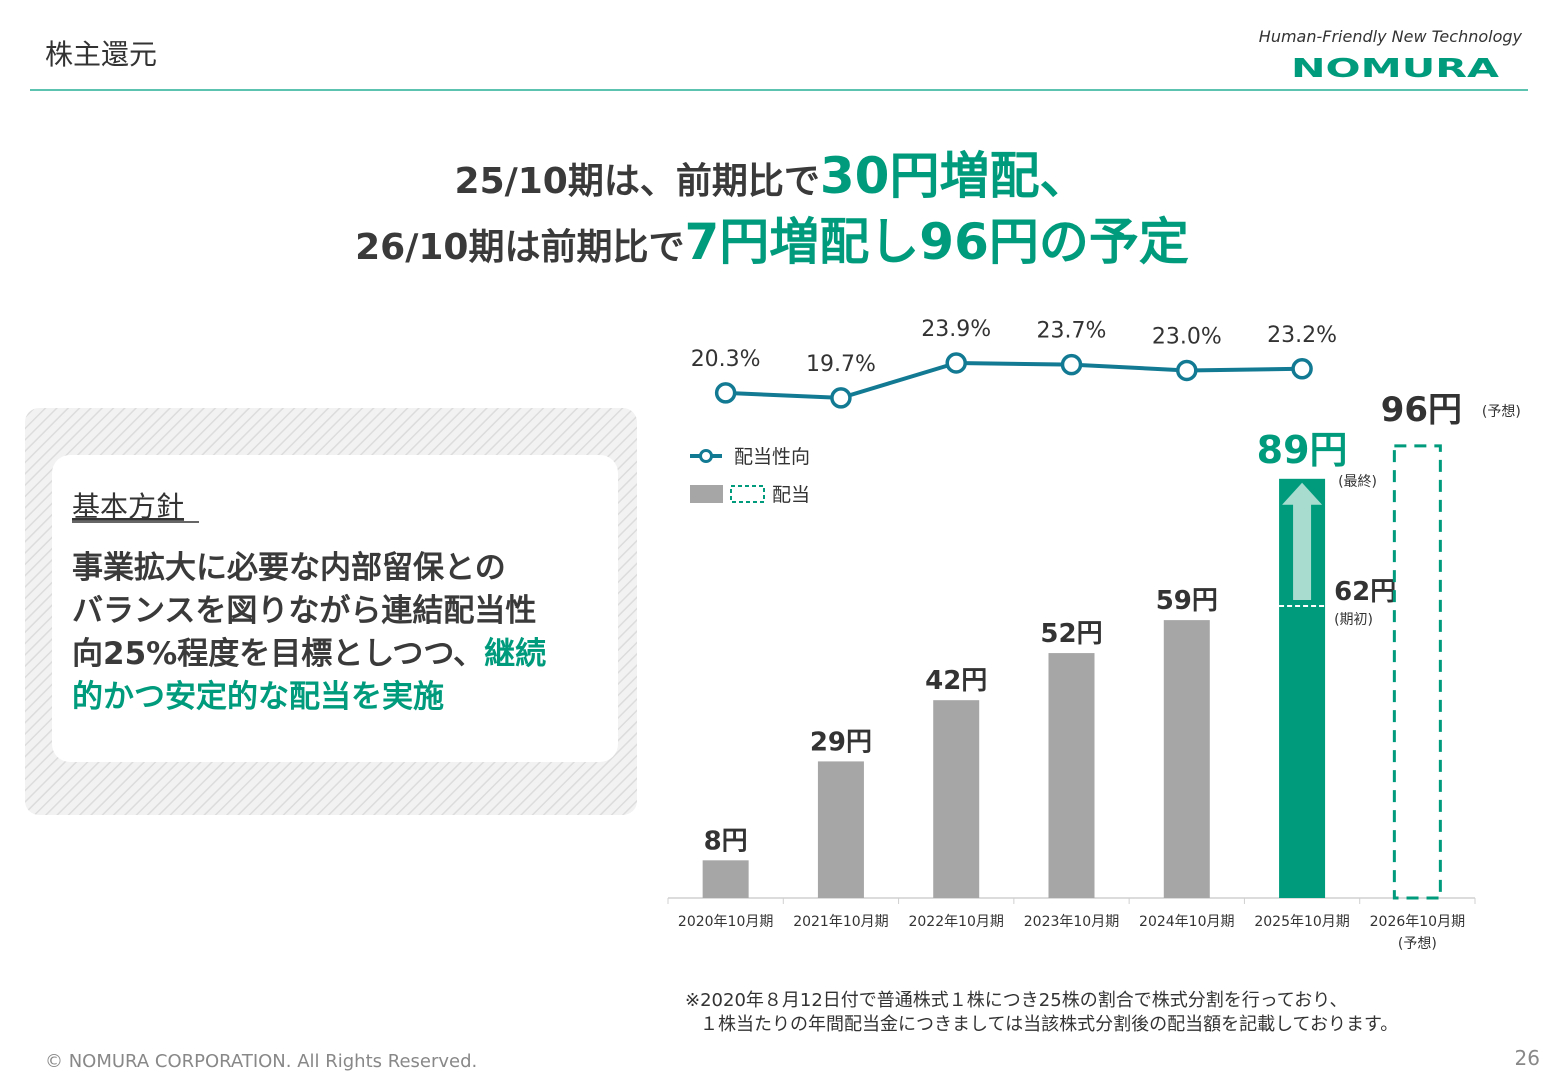 This screenshot has width=1560, height=1080. Describe the element at coordinates (956, 329) in the screenshot. I see `payout-label: 23.9%` at that location.